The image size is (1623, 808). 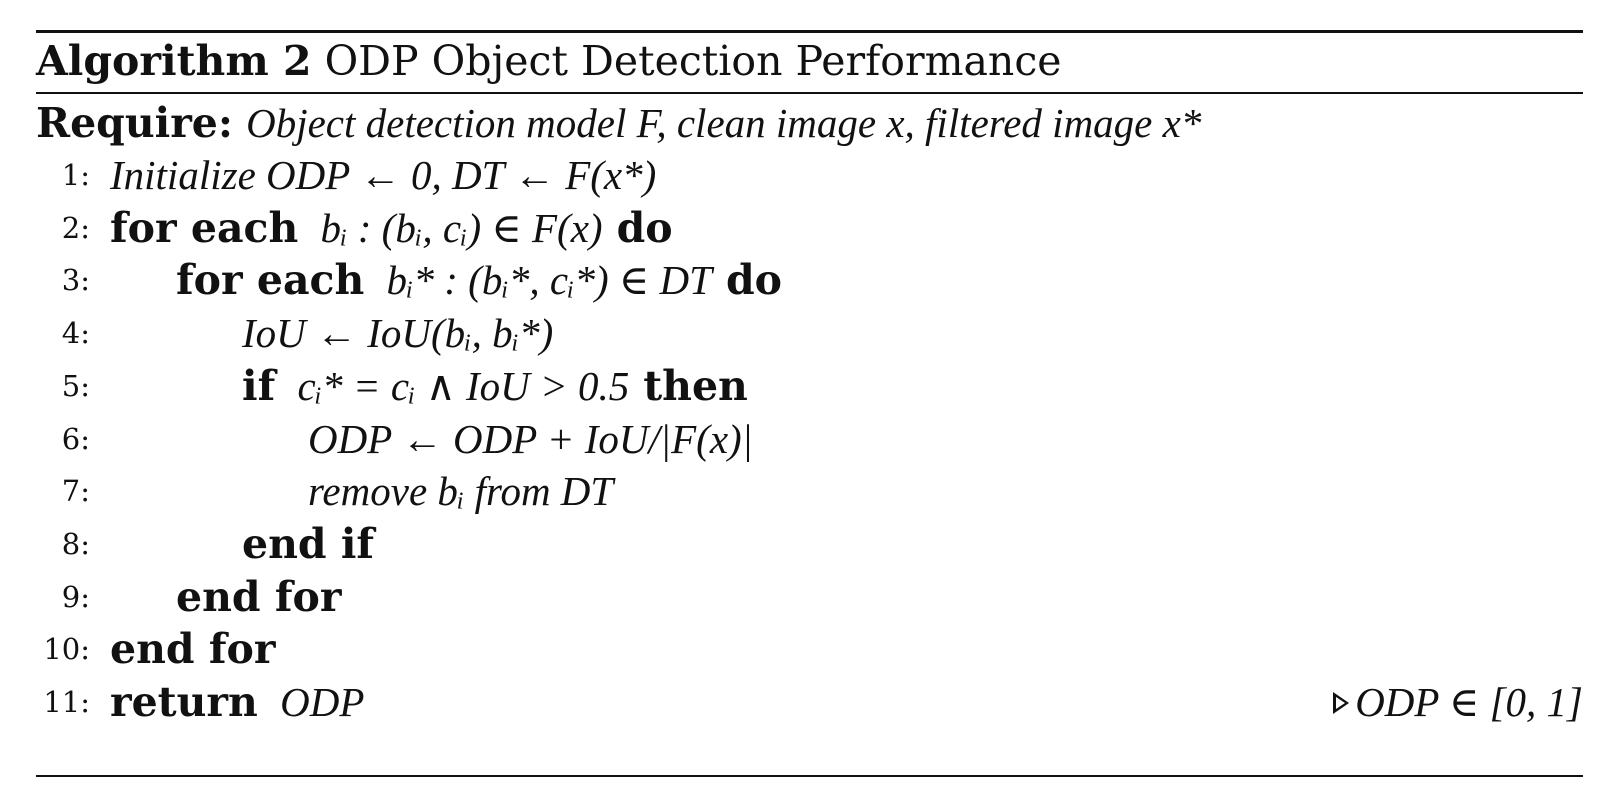 I want to click on algorithm-line: 1: Initialize ODP ← 0, DT ← F(x*), so click(x=811, y=175).